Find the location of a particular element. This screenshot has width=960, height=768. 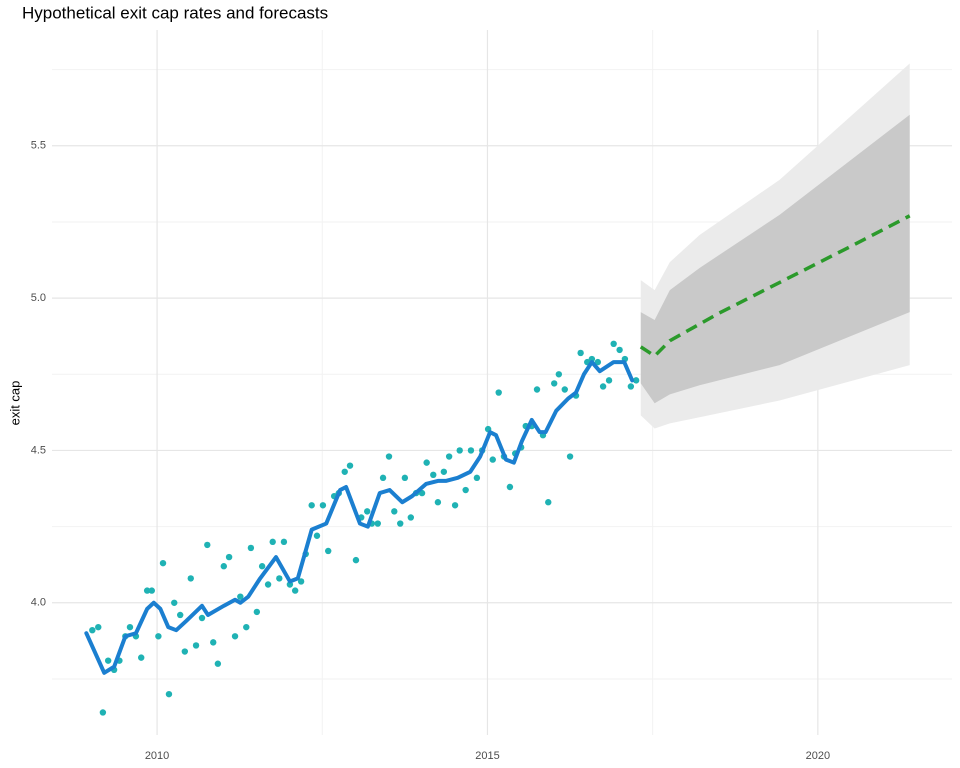

y-tick-label: 5.0 is located at coordinates (38, 298).